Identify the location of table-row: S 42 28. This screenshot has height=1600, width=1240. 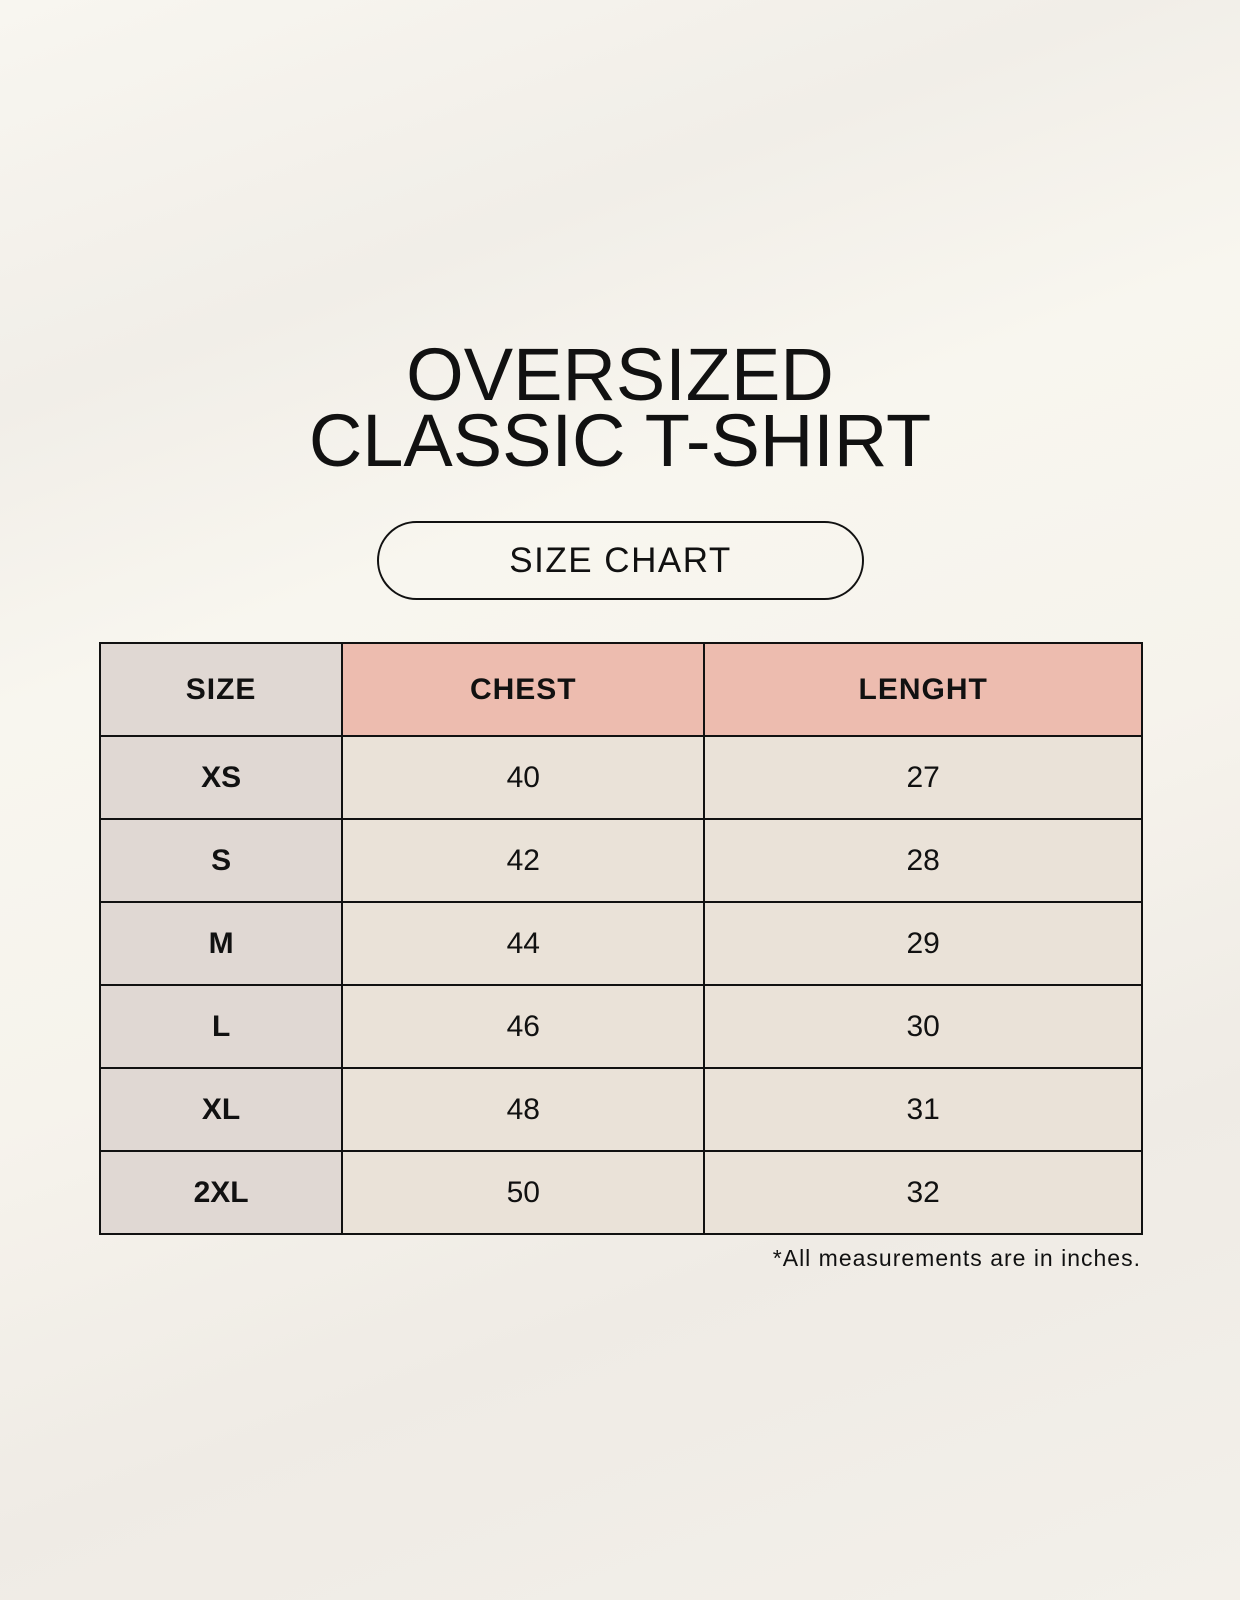
(620, 860).